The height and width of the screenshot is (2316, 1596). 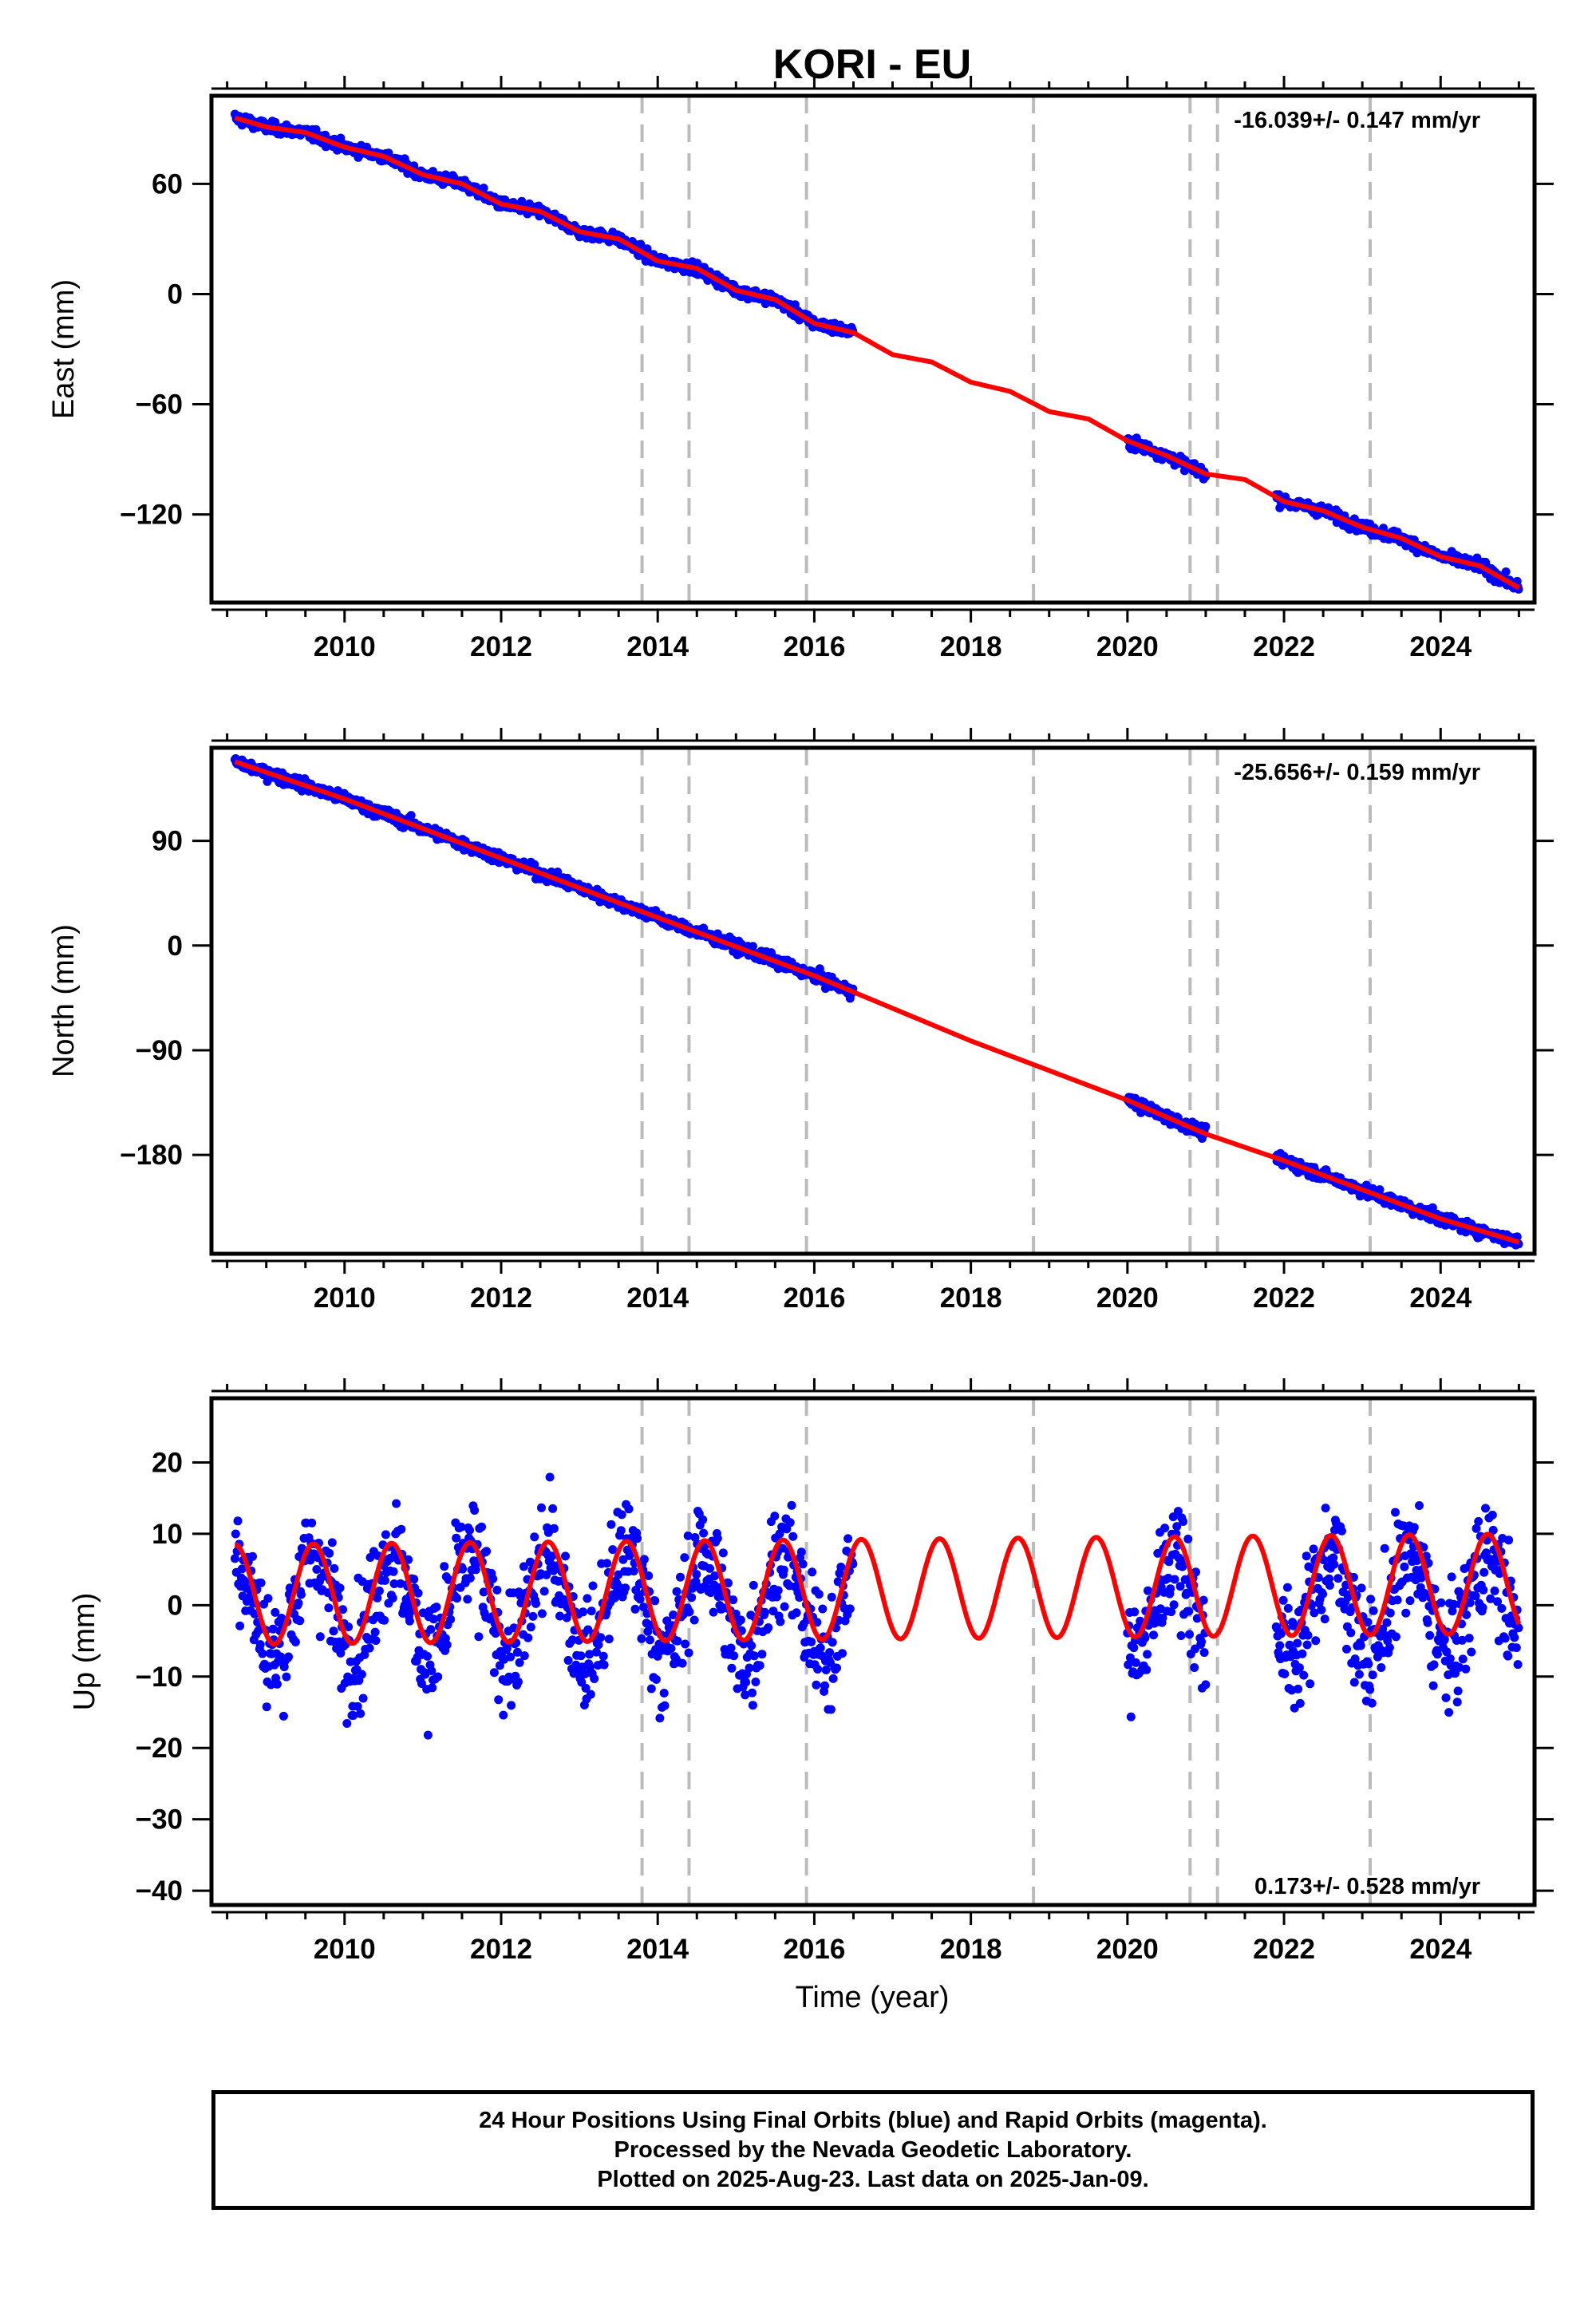 I want to click on east-y-axis-label: East (mm), so click(x=64, y=349).